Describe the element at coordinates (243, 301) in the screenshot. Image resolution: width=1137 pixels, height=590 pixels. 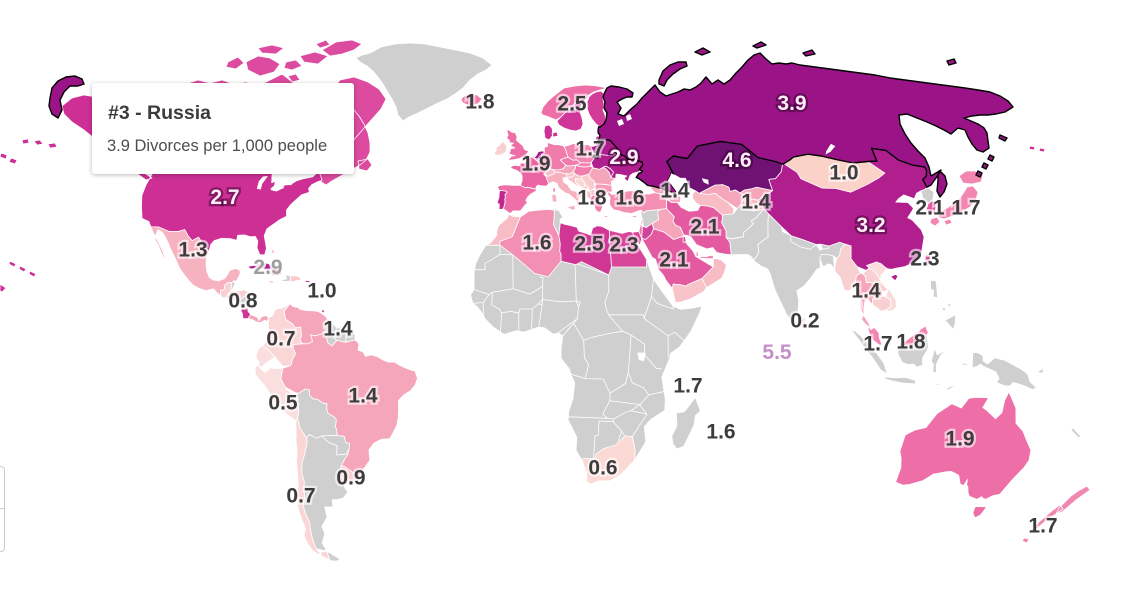
I see `svg-text: 0.8` at that location.